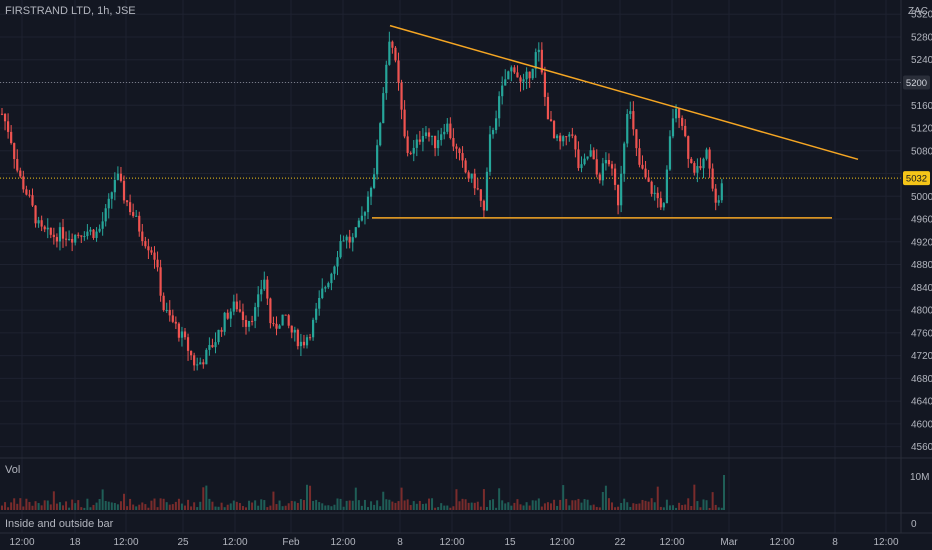 This screenshot has width=932, height=550. I want to click on symbol-name: FIRSTRAND LTD, so click(48, 11).